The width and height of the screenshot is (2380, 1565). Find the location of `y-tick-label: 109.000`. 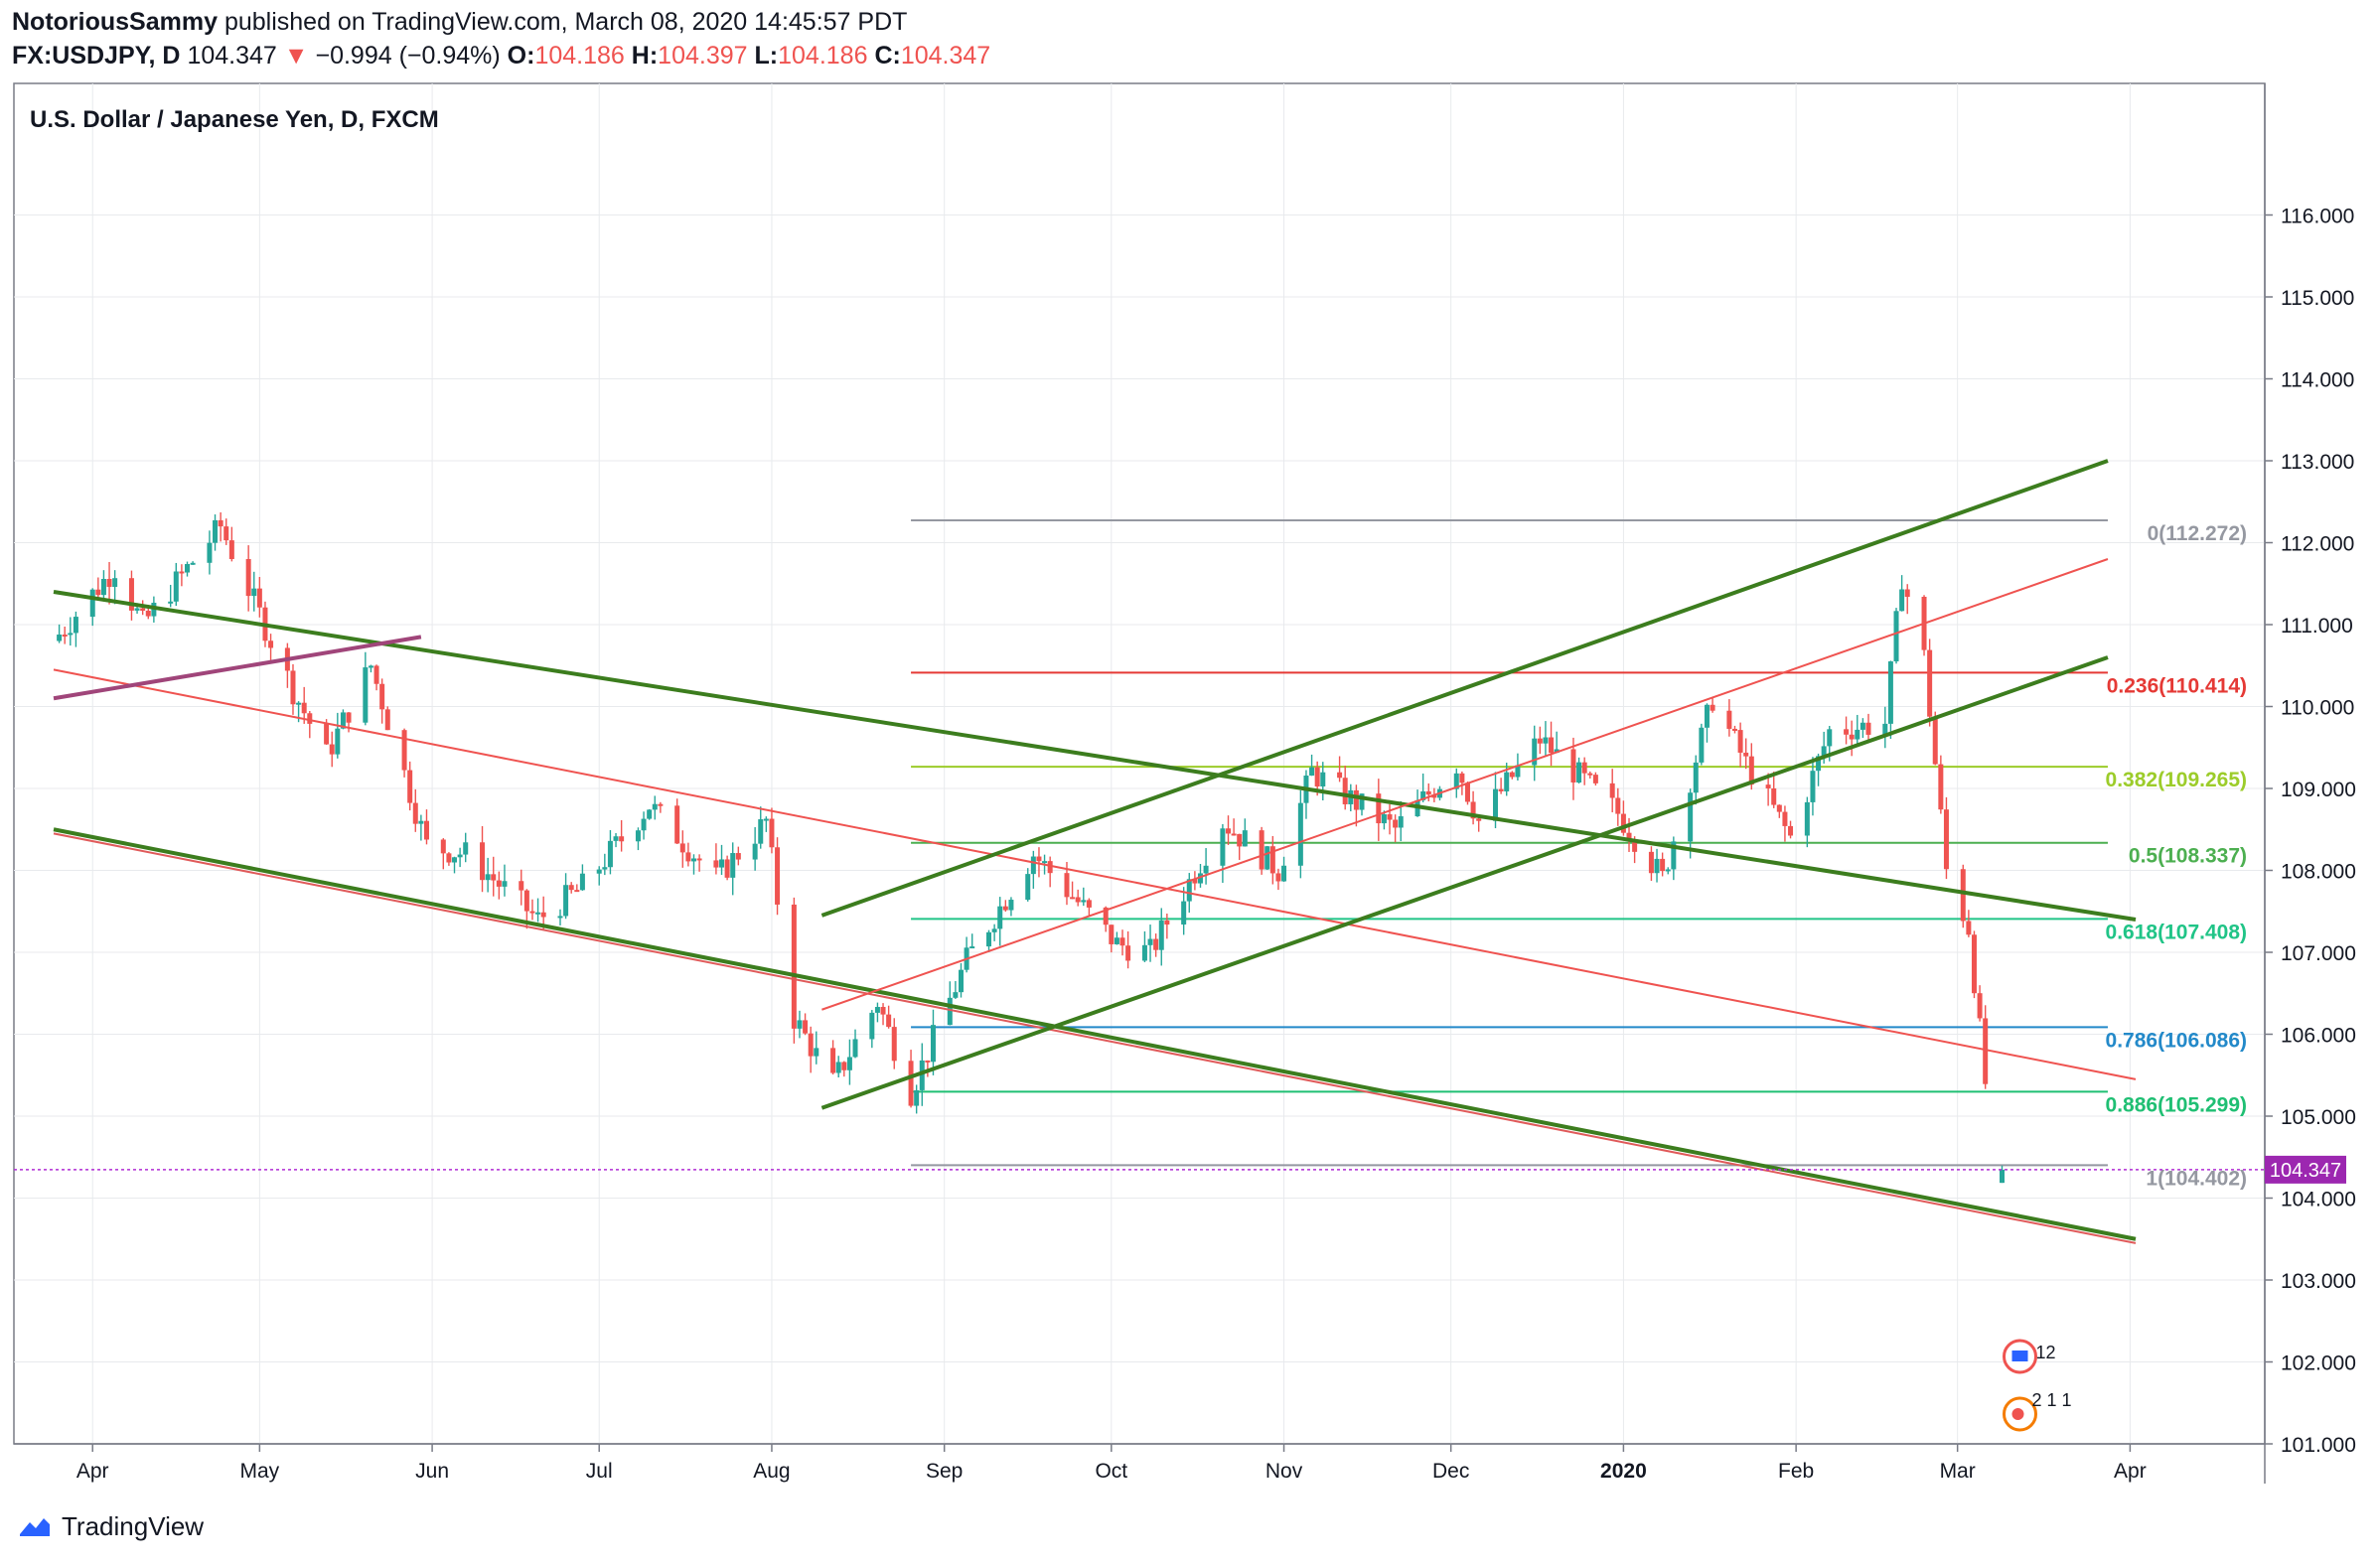

y-tick-label: 109.000 is located at coordinates (2318, 790).